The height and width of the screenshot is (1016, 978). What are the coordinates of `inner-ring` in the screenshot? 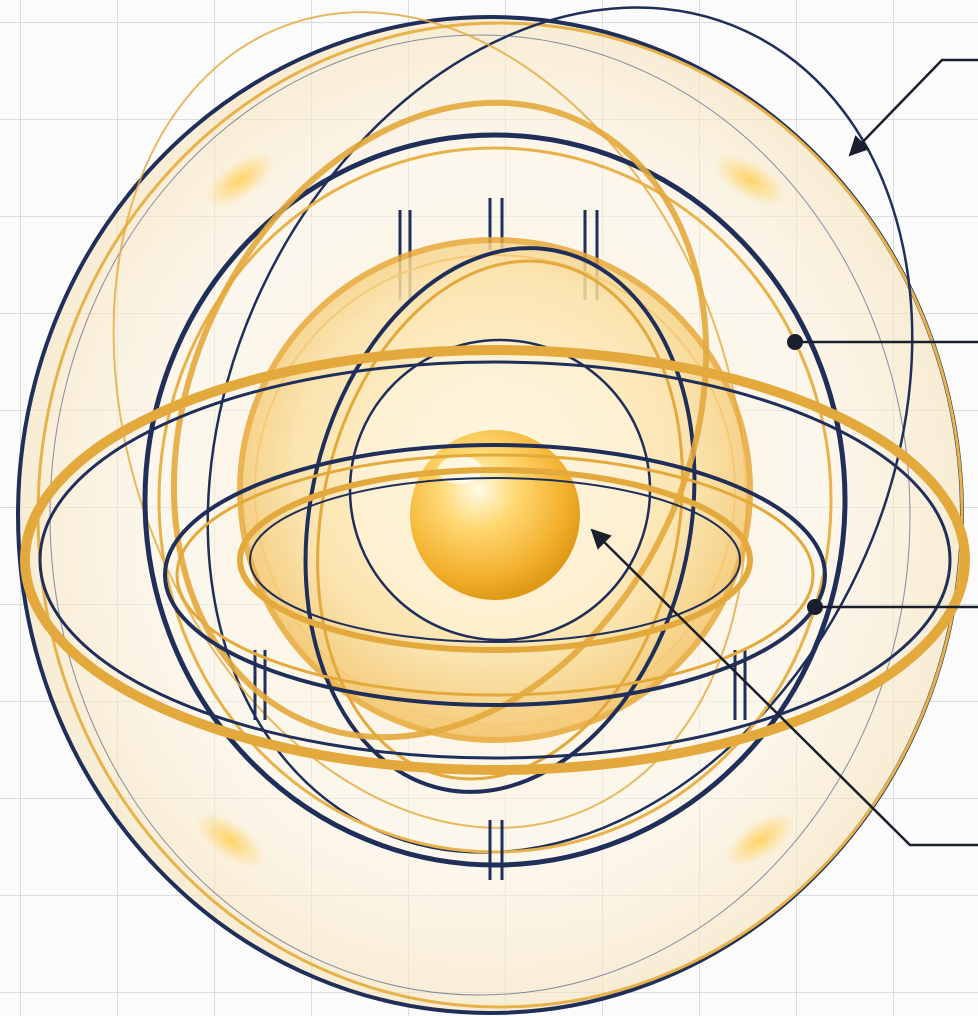 It's located at (495, 560).